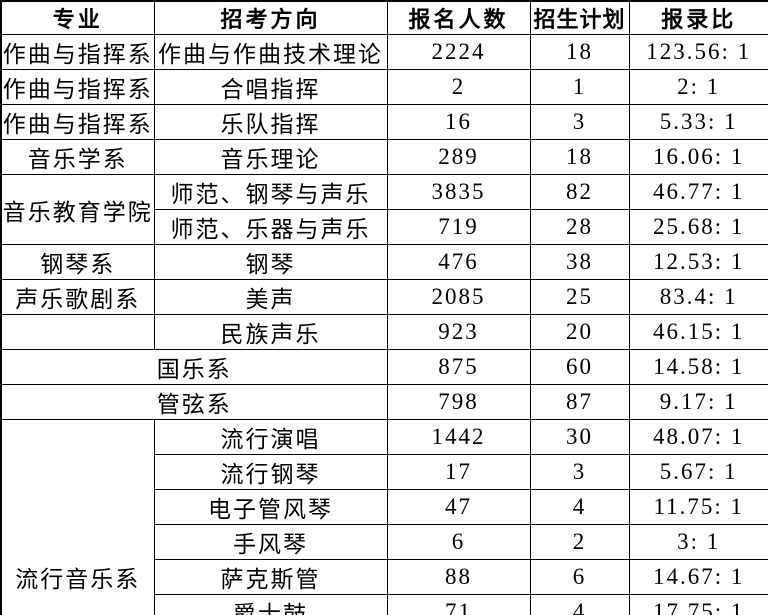 Image resolution: width=768 pixels, height=615 pixels. Describe the element at coordinates (458, 437) in the screenshot. I see `applicants-cell: 1442` at that location.